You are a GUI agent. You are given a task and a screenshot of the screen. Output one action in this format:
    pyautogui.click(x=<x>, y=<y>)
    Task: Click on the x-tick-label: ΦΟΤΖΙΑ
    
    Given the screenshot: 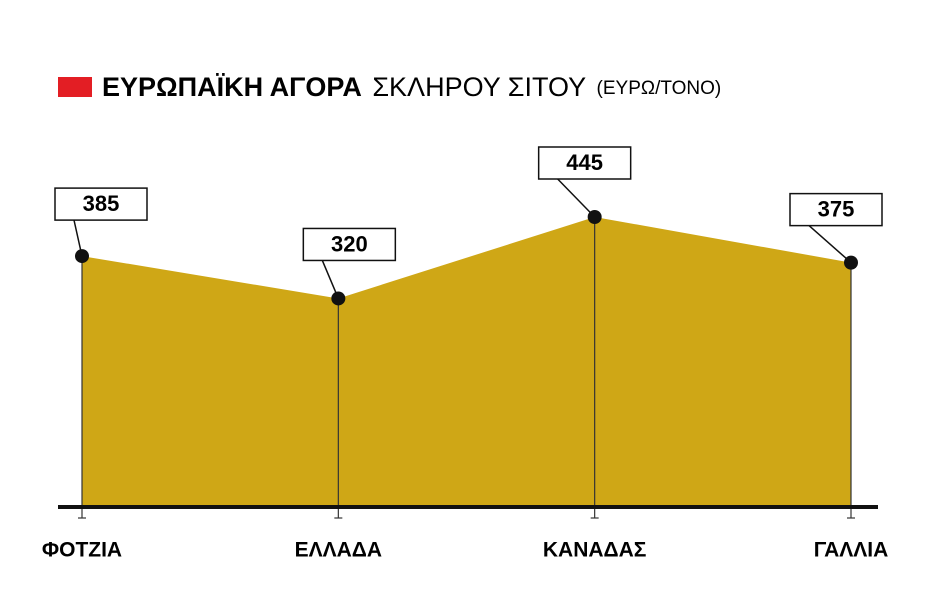 What is the action you would take?
    pyautogui.click(x=82, y=550)
    